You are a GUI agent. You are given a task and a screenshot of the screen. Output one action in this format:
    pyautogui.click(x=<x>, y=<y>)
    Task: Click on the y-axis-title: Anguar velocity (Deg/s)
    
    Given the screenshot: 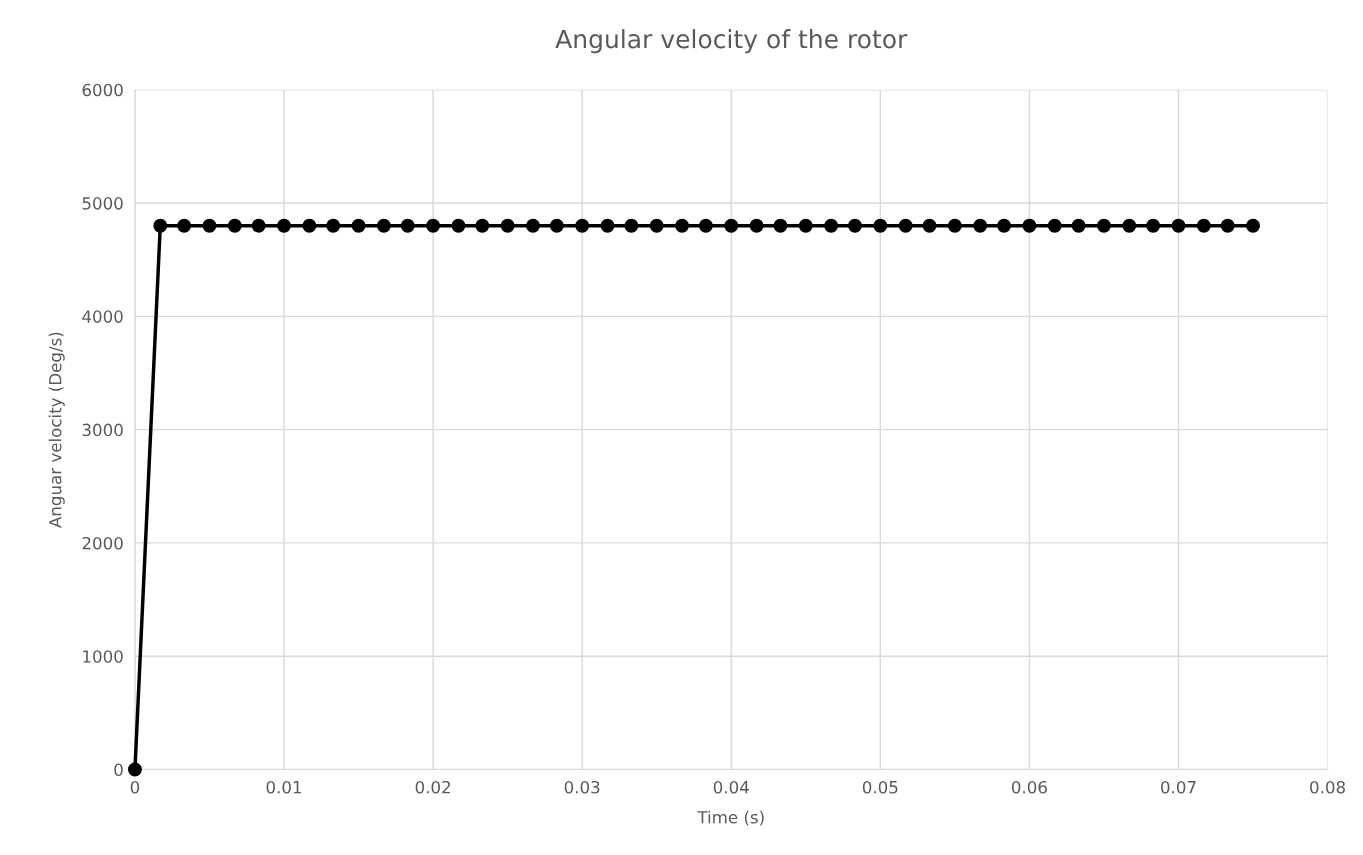 What is the action you would take?
    pyautogui.click(x=56, y=430)
    